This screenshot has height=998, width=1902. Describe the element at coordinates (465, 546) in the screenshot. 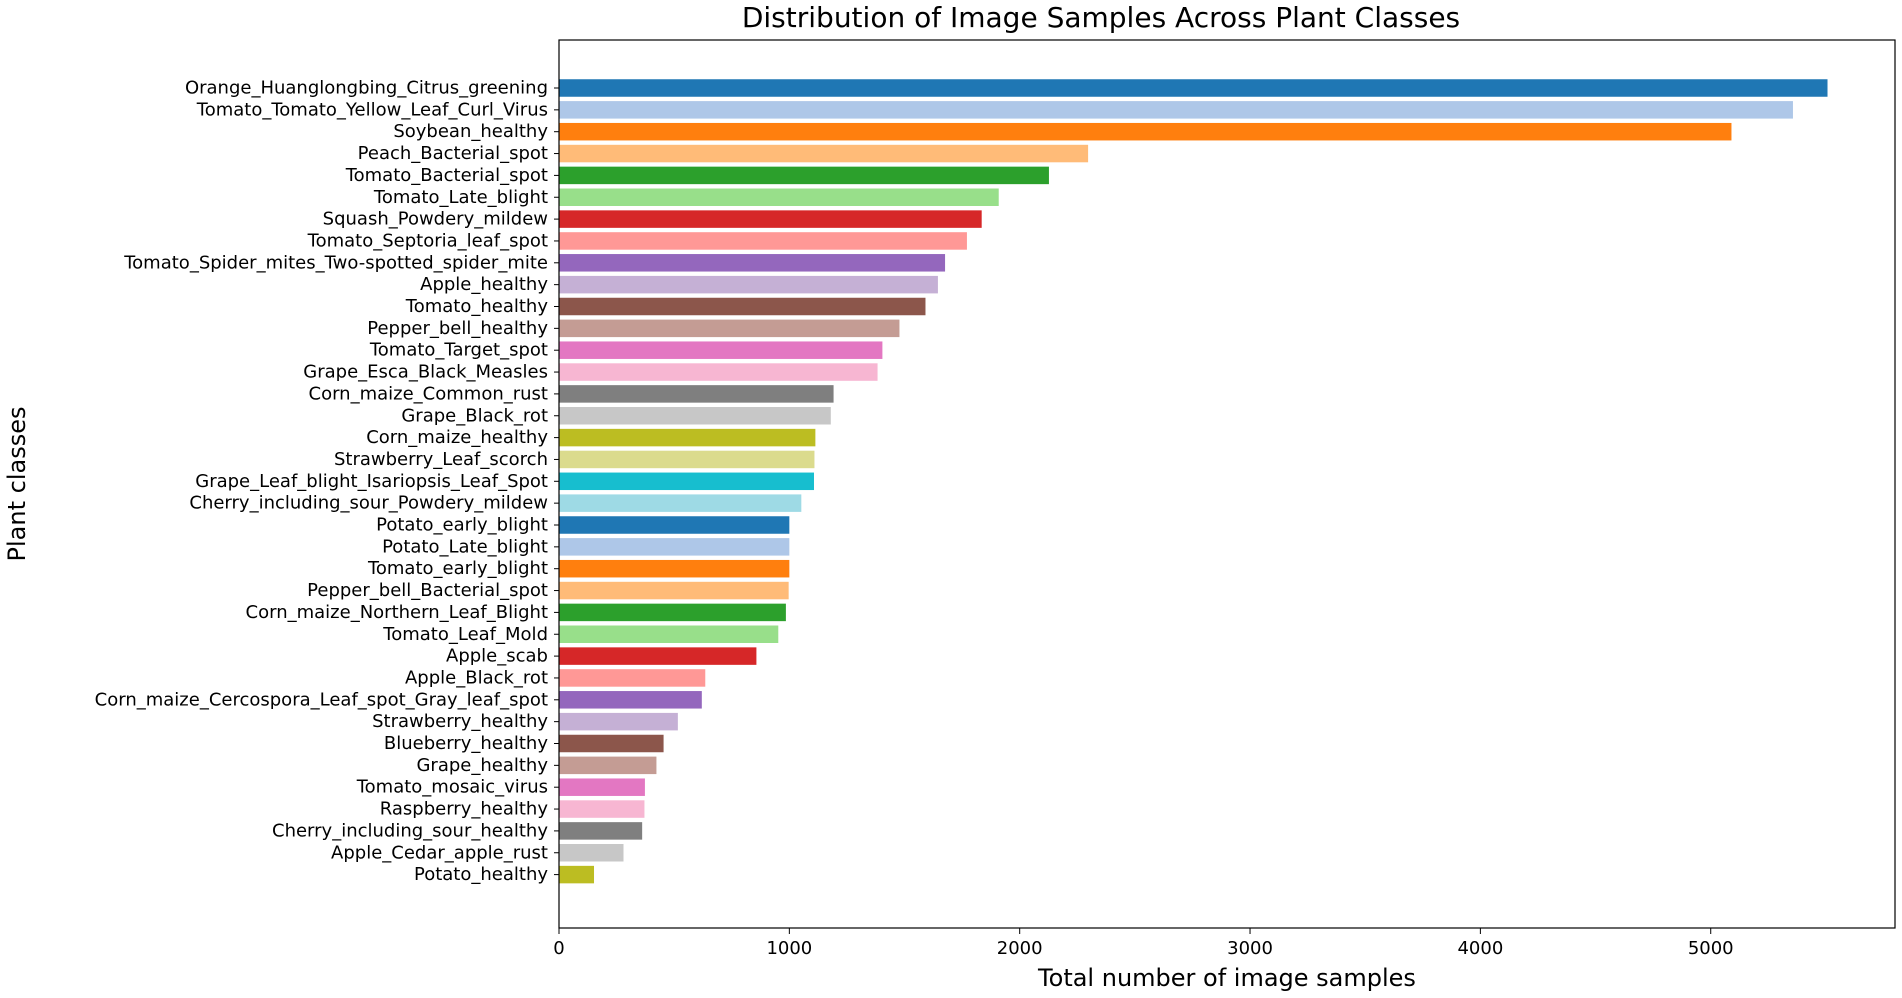

I see `category-label: Potato_Late_blight` at that location.